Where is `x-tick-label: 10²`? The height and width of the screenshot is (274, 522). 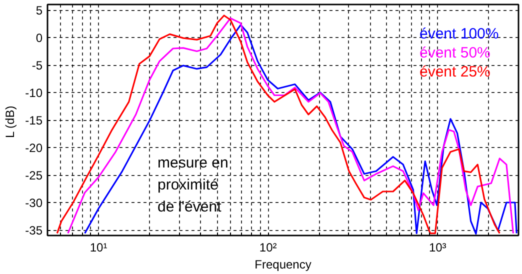
x-tick-label: 10² is located at coordinates (268, 247).